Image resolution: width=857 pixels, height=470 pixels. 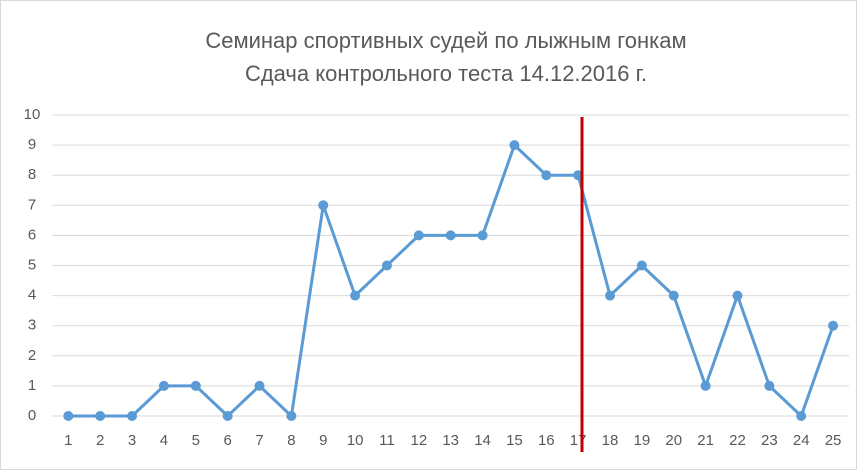 What do you see at coordinates (32, 234) in the screenshot?
I see `y-tick-label: 6` at bounding box center [32, 234].